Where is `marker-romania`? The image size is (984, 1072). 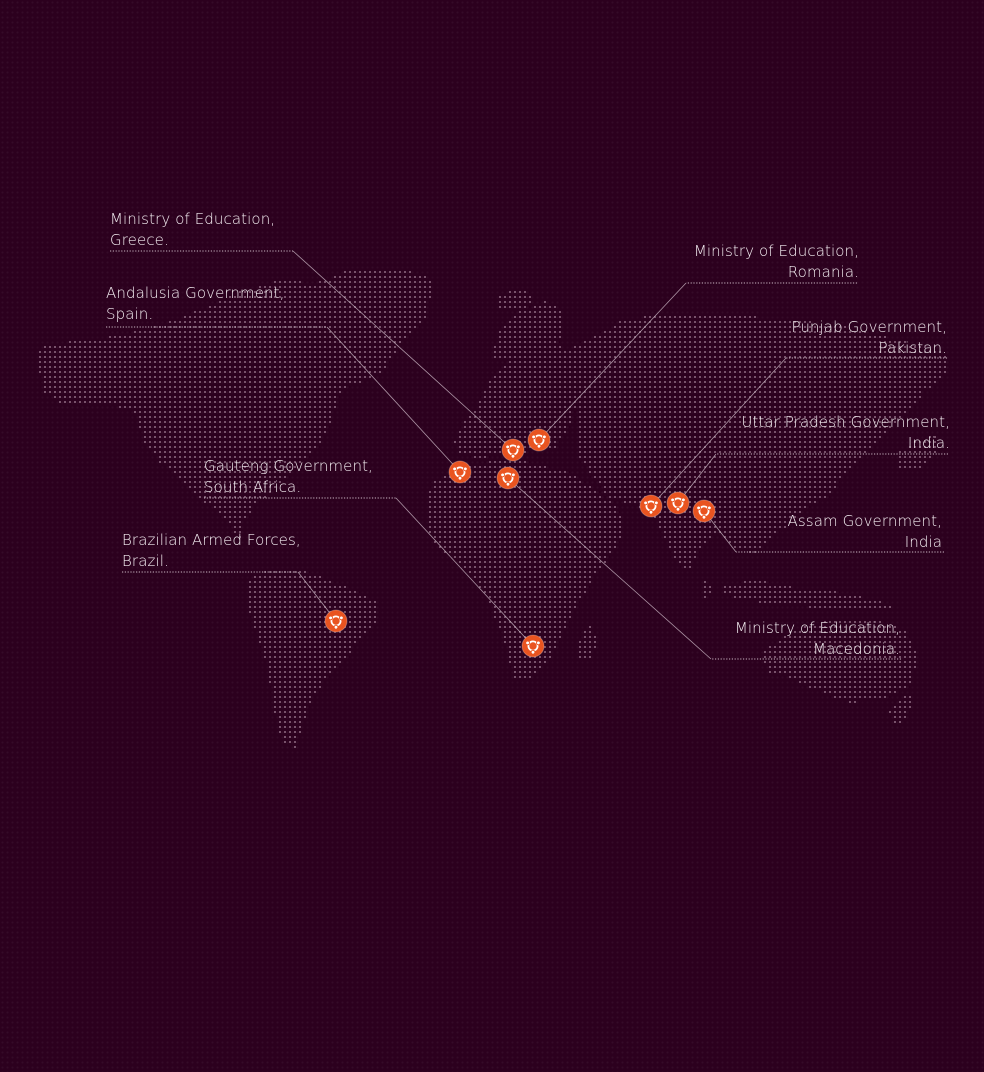 marker-romania is located at coordinates (539, 440).